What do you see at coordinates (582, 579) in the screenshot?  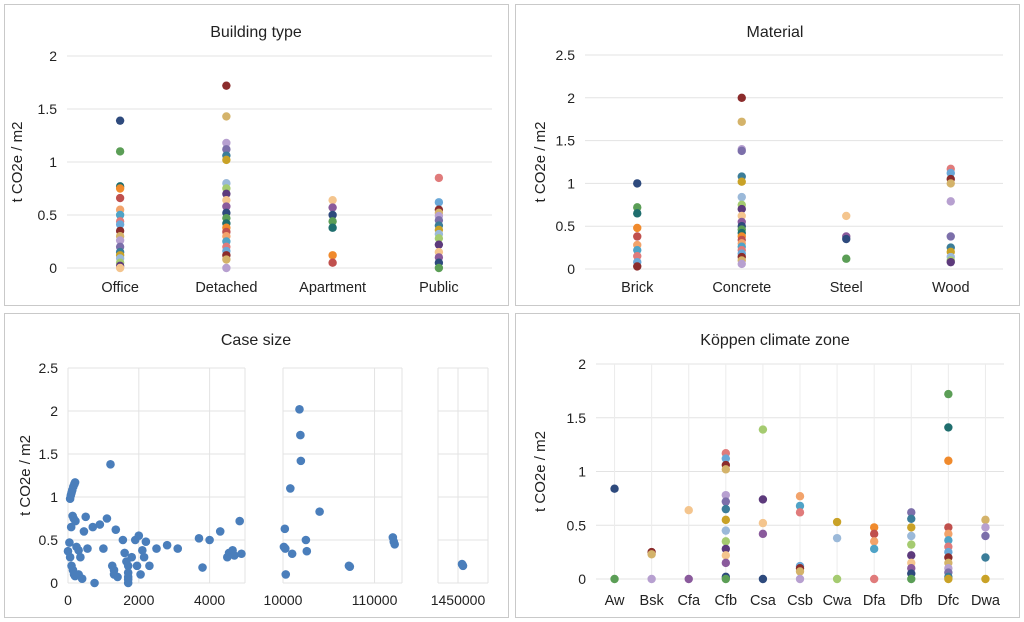 I see `y-tick-label: 0` at bounding box center [582, 579].